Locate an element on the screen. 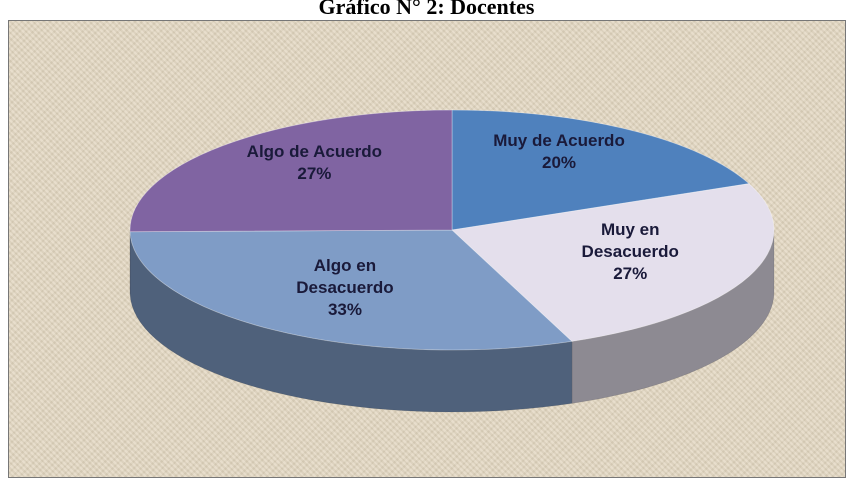 Image resolution: width=853 pixels, height=482 pixels. value-label: 20% is located at coordinates (559, 163).